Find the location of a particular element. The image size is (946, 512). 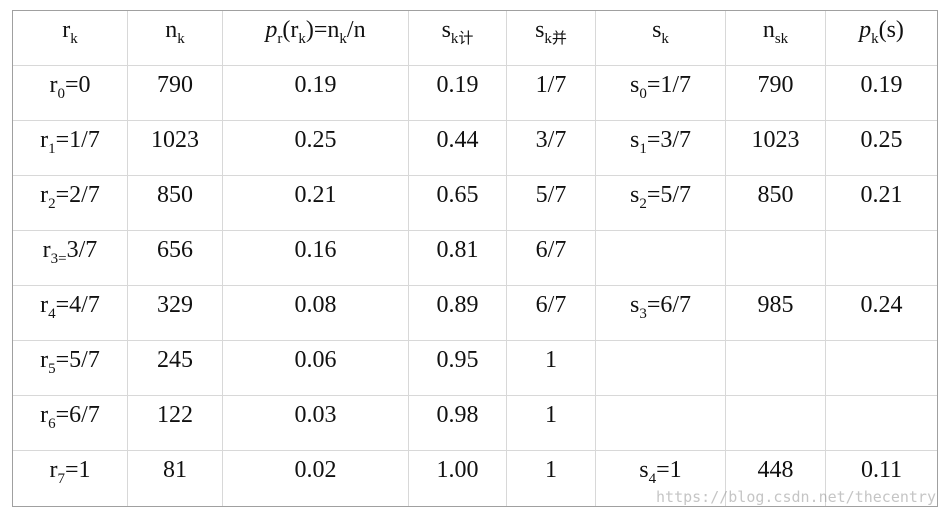

table-cell: 448 is located at coordinates (776, 478).